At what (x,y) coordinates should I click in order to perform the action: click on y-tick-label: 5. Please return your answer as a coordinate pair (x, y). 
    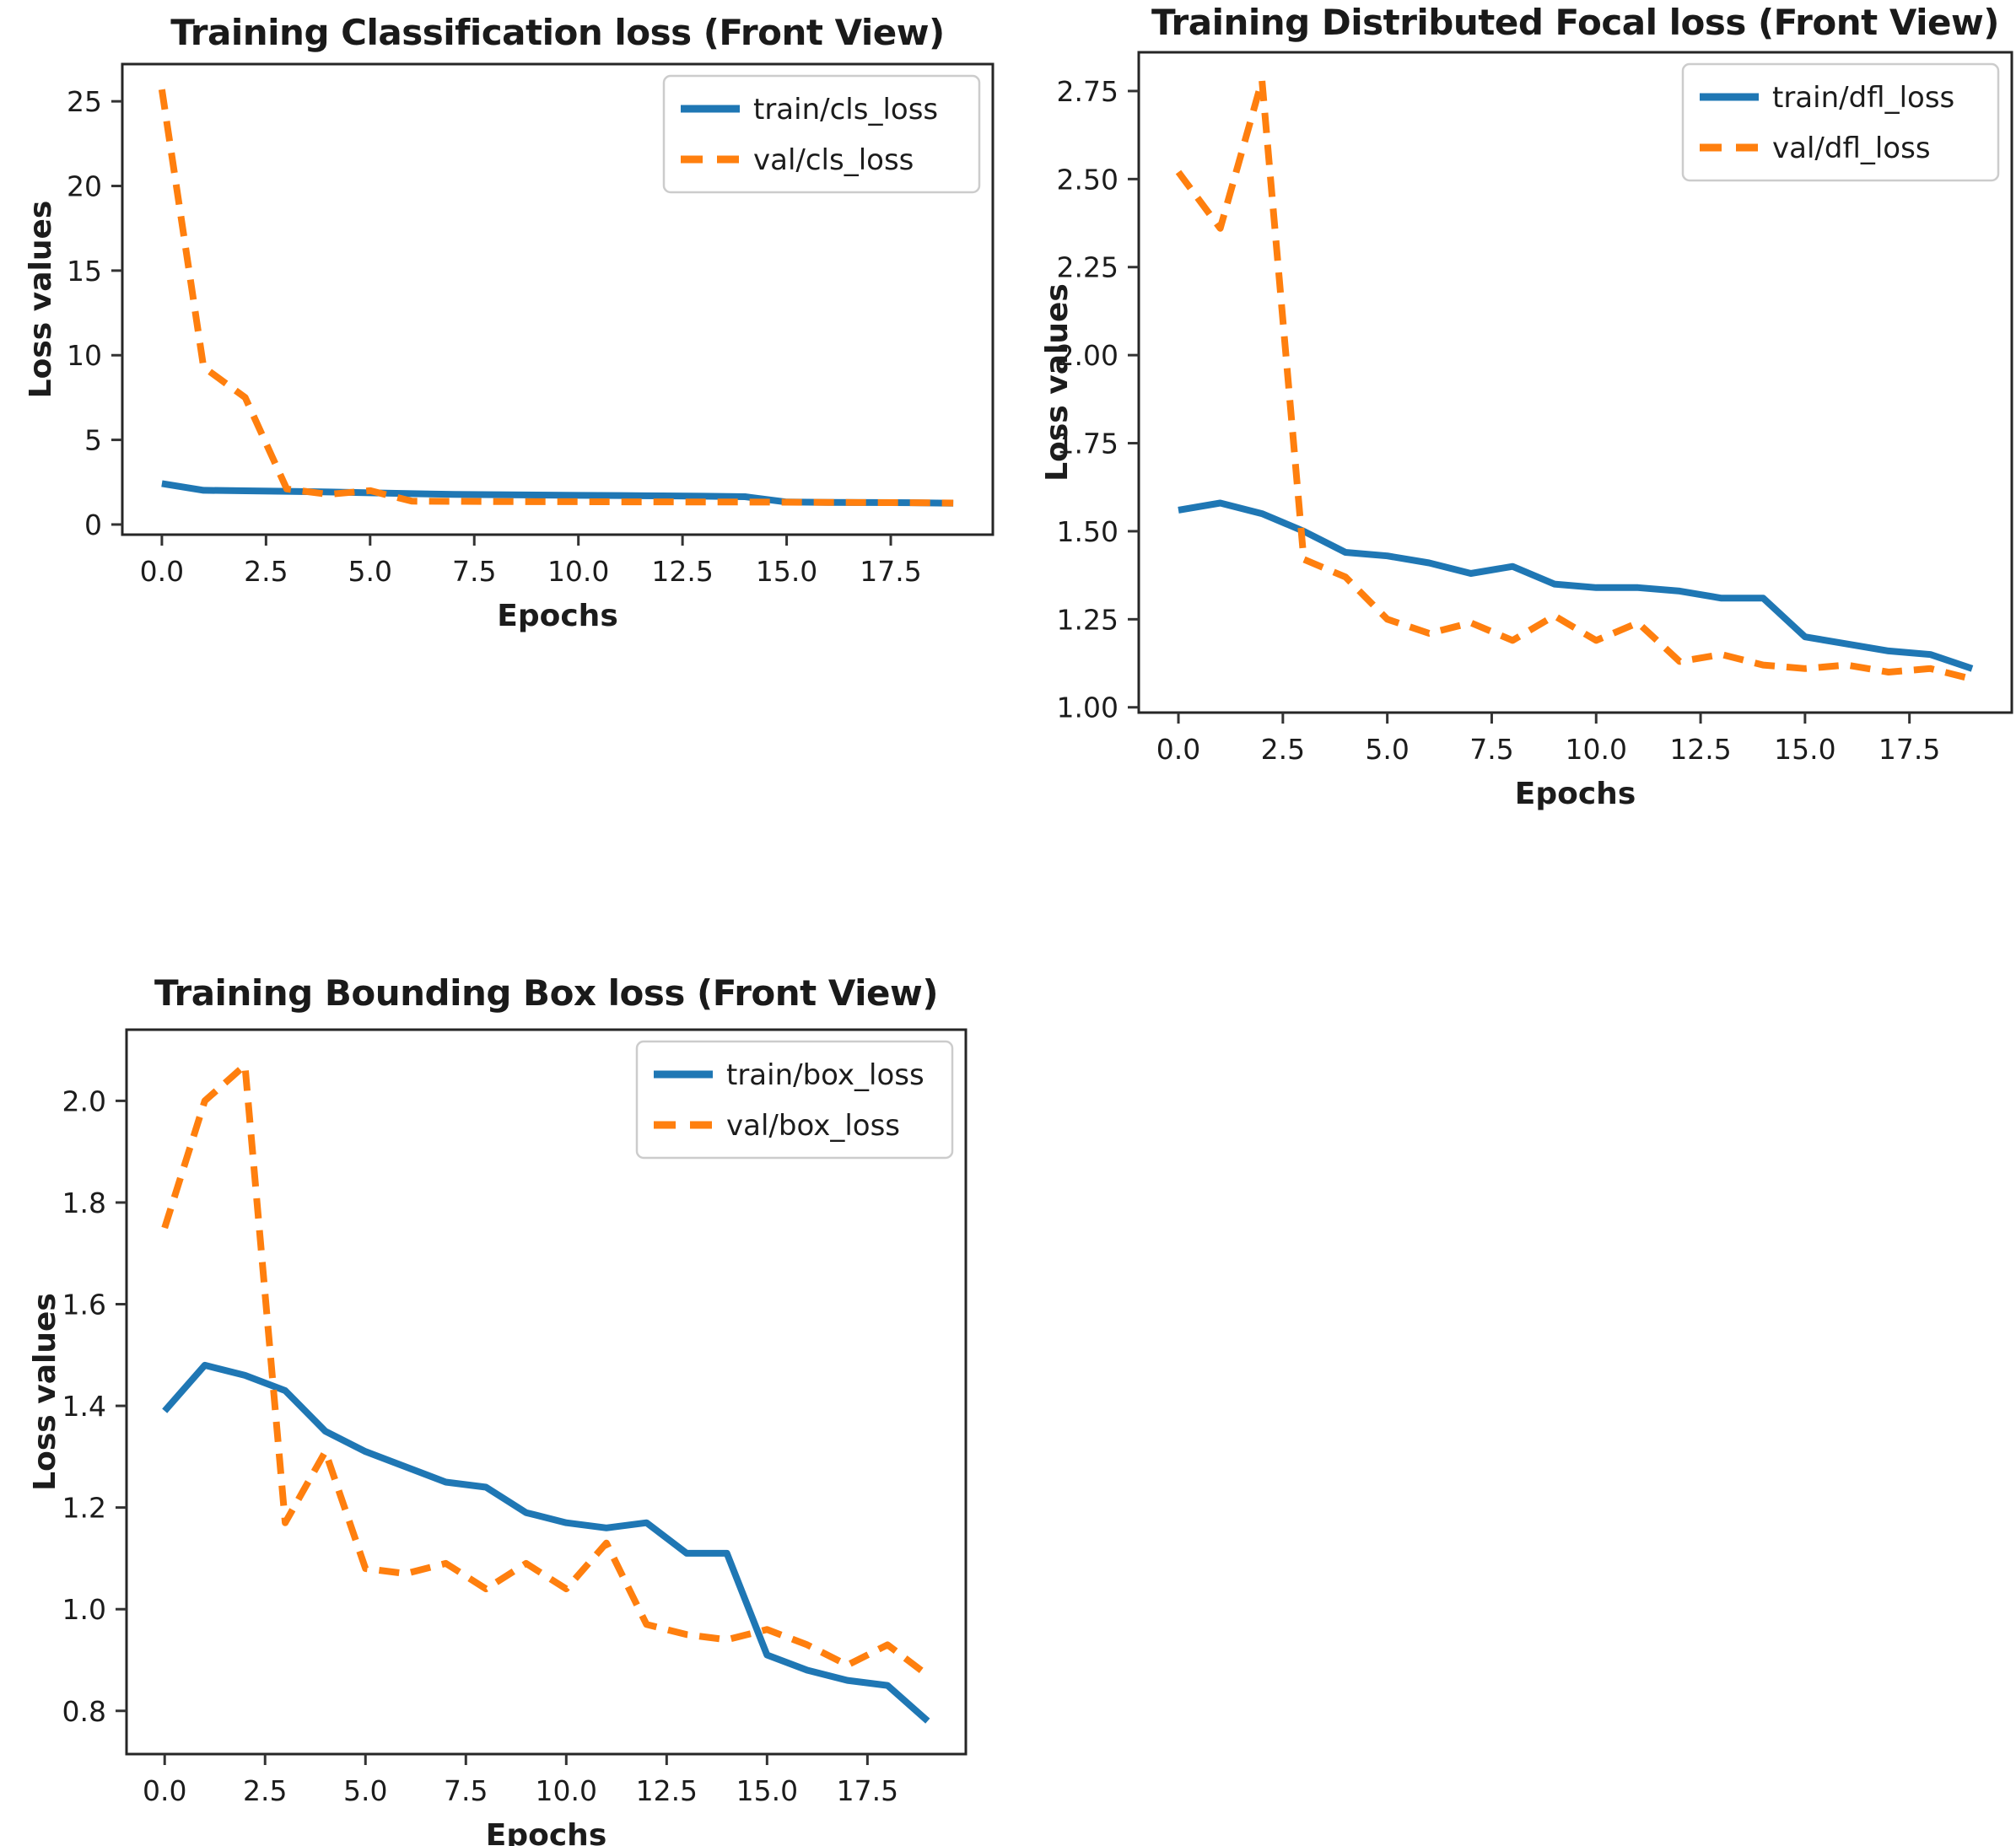
    Looking at the image, I should click on (93, 440).